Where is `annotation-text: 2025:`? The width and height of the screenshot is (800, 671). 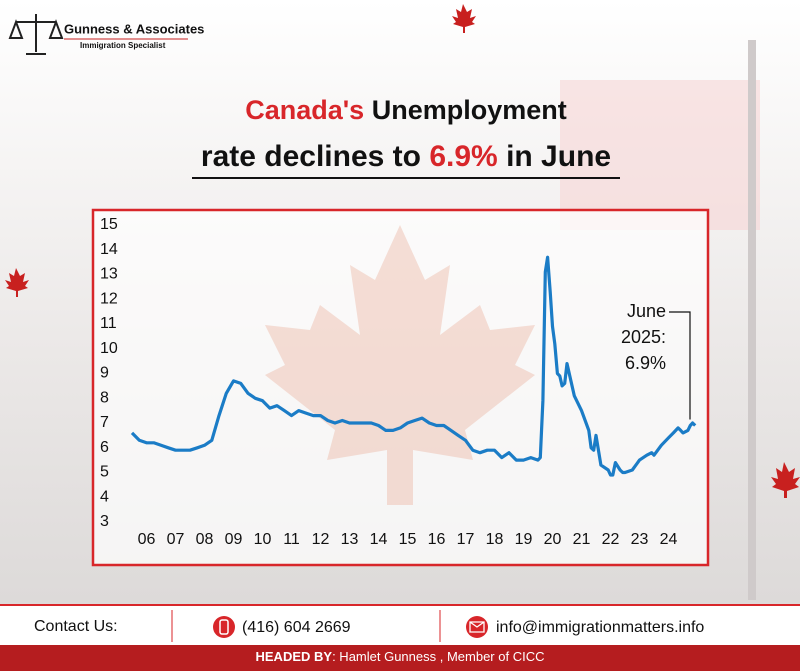 annotation-text: 2025: is located at coordinates (643, 337).